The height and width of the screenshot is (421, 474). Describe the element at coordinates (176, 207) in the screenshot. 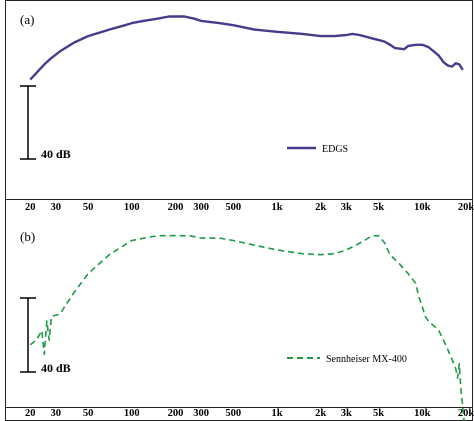

I see `panel-a-x-tick-label: 200` at that location.